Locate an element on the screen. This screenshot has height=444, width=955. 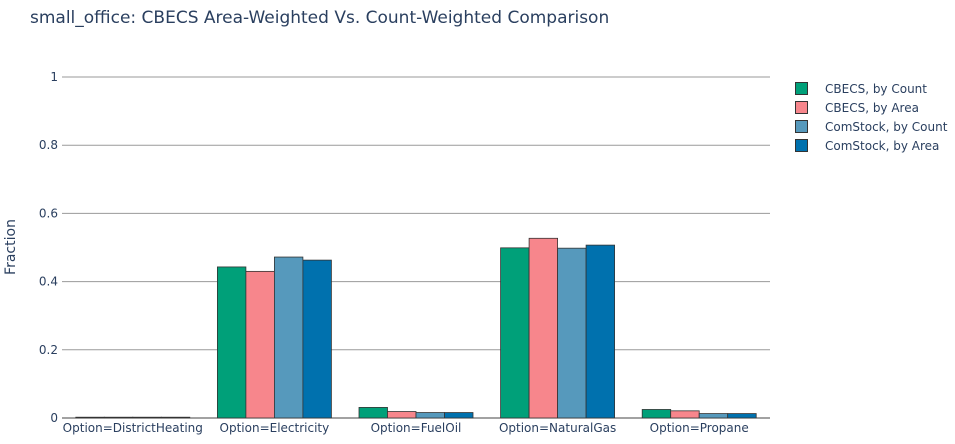
legend-item-comstock-by-area: ComStock, by Area is located at coordinates (871, 145).